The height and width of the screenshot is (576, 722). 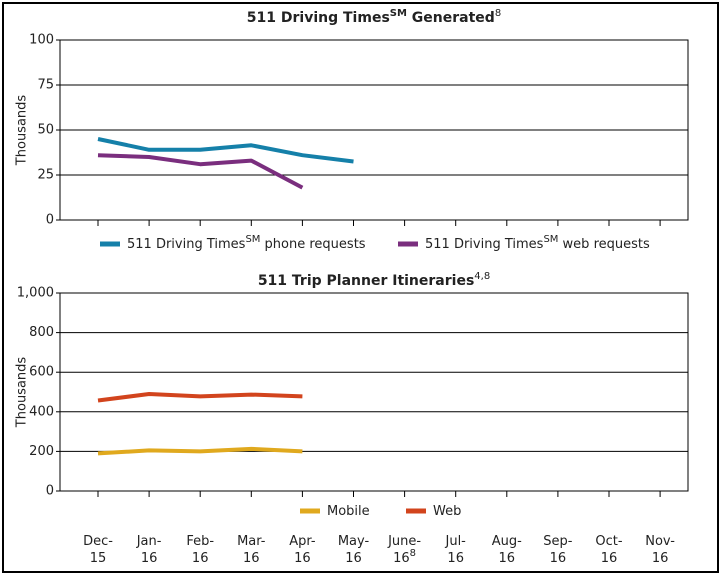 I want to click on text-part: Web, so click(x=447, y=511).